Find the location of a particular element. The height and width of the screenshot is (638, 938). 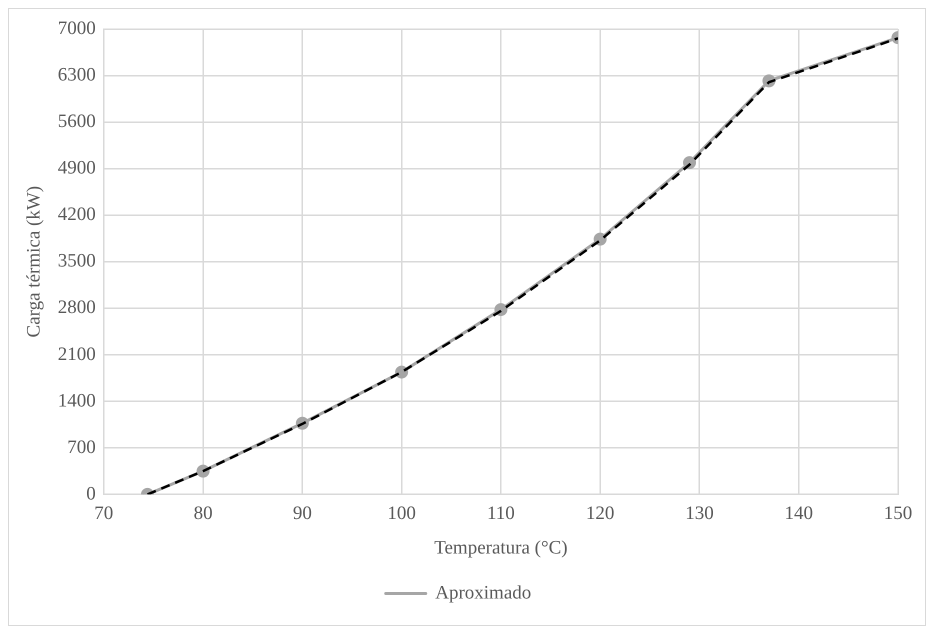

x-tick-label: 140 is located at coordinates (798, 513).